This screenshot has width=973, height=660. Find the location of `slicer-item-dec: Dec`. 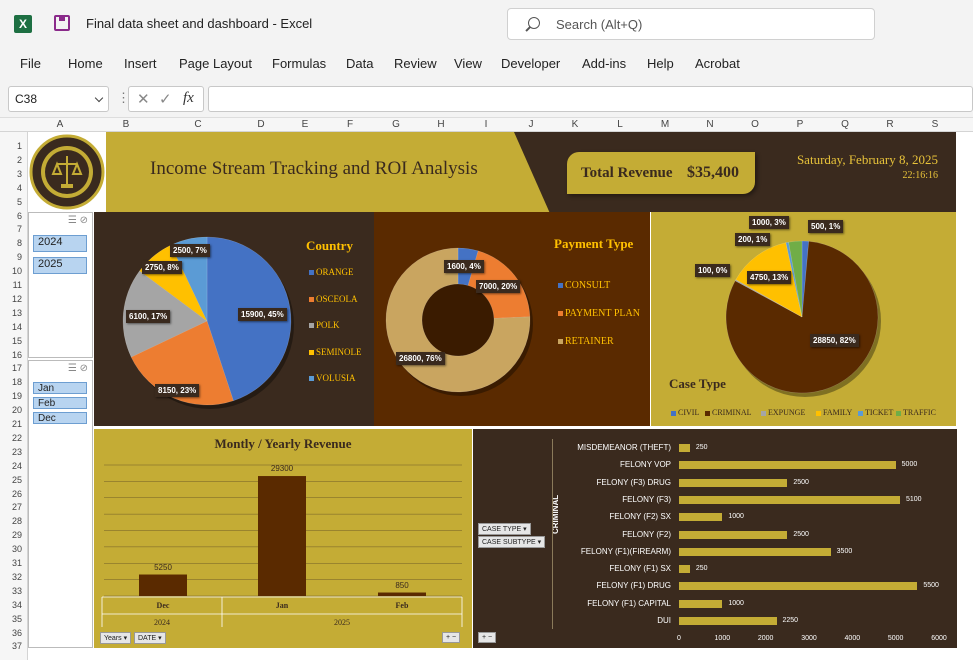

slicer-item-dec: Dec is located at coordinates (60, 418).